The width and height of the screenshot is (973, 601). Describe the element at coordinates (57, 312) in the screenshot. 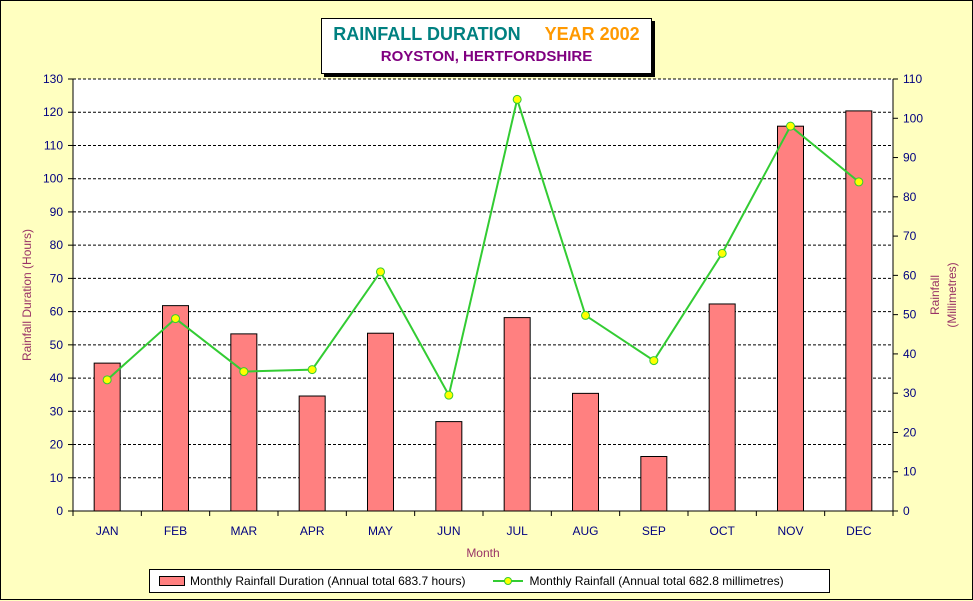

I see `y-tick-label: 60` at that location.